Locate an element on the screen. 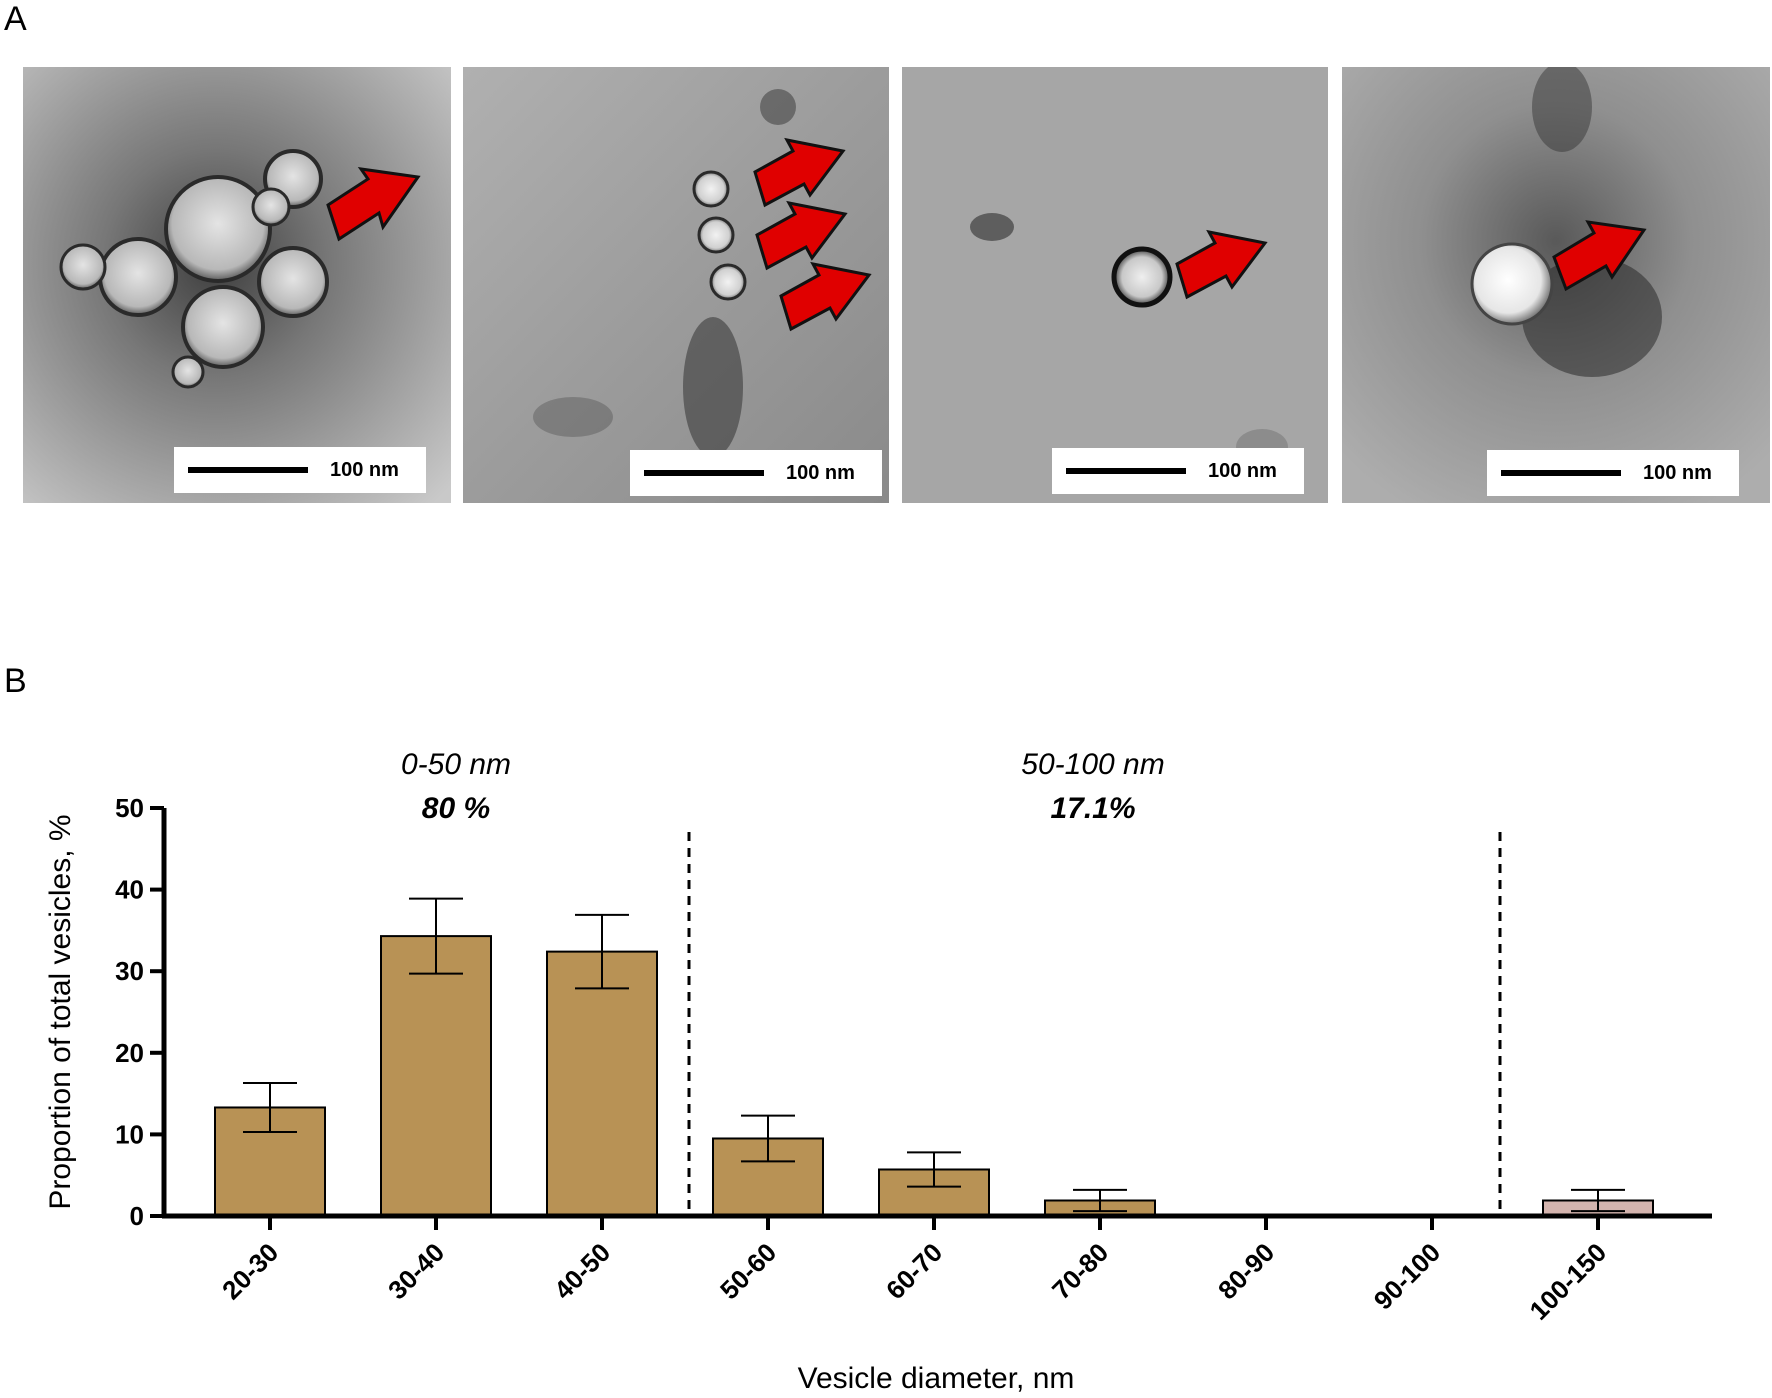  x-tick-label-60-70: 60-70 is located at coordinates (914, 1271).